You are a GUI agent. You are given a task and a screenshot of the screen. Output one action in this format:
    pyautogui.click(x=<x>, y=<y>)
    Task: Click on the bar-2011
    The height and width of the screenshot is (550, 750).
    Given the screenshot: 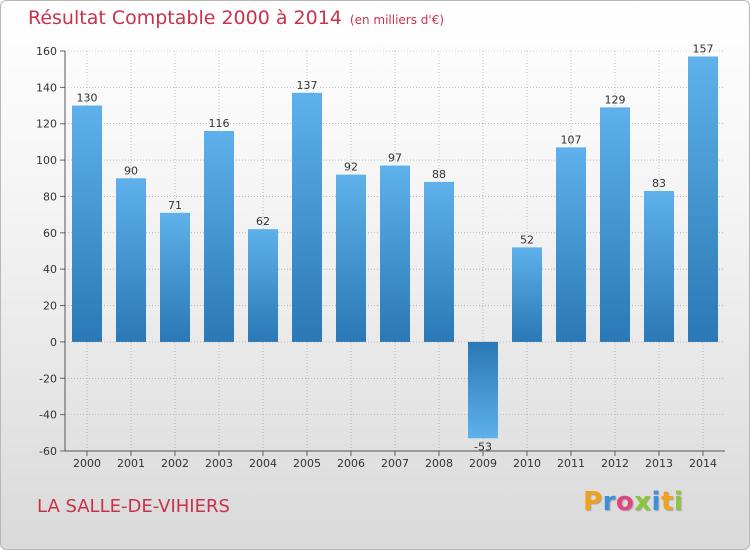 What is the action you would take?
    pyautogui.click(x=571, y=244)
    